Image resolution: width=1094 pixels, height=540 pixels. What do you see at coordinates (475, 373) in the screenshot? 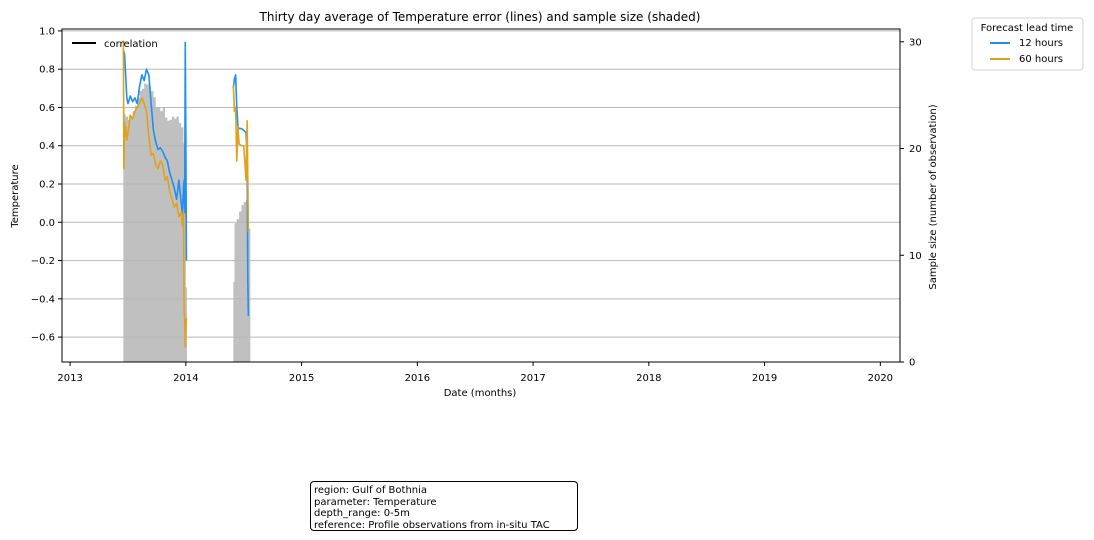
I see `x-axis-ticks: 2013 2014 2015 2016 2017 2018 2019 2020` at bounding box center [475, 373].